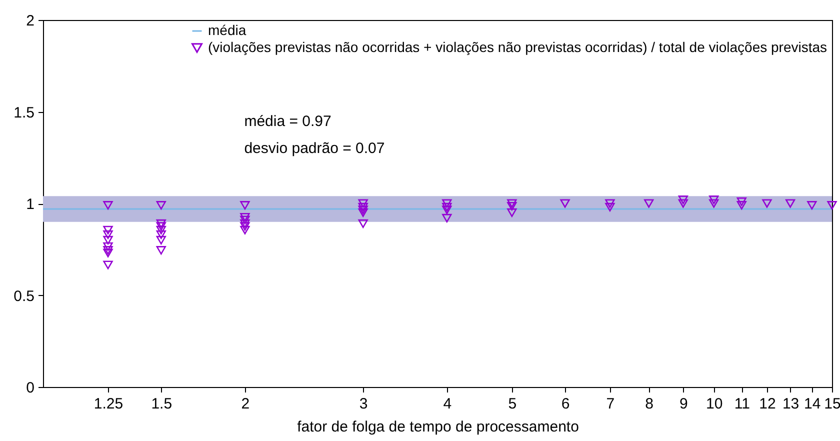 The image size is (840, 441). Describe the element at coordinates (314, 148) in the screenshot. I see `annotation: desvio padrão = 0.07` at that location.